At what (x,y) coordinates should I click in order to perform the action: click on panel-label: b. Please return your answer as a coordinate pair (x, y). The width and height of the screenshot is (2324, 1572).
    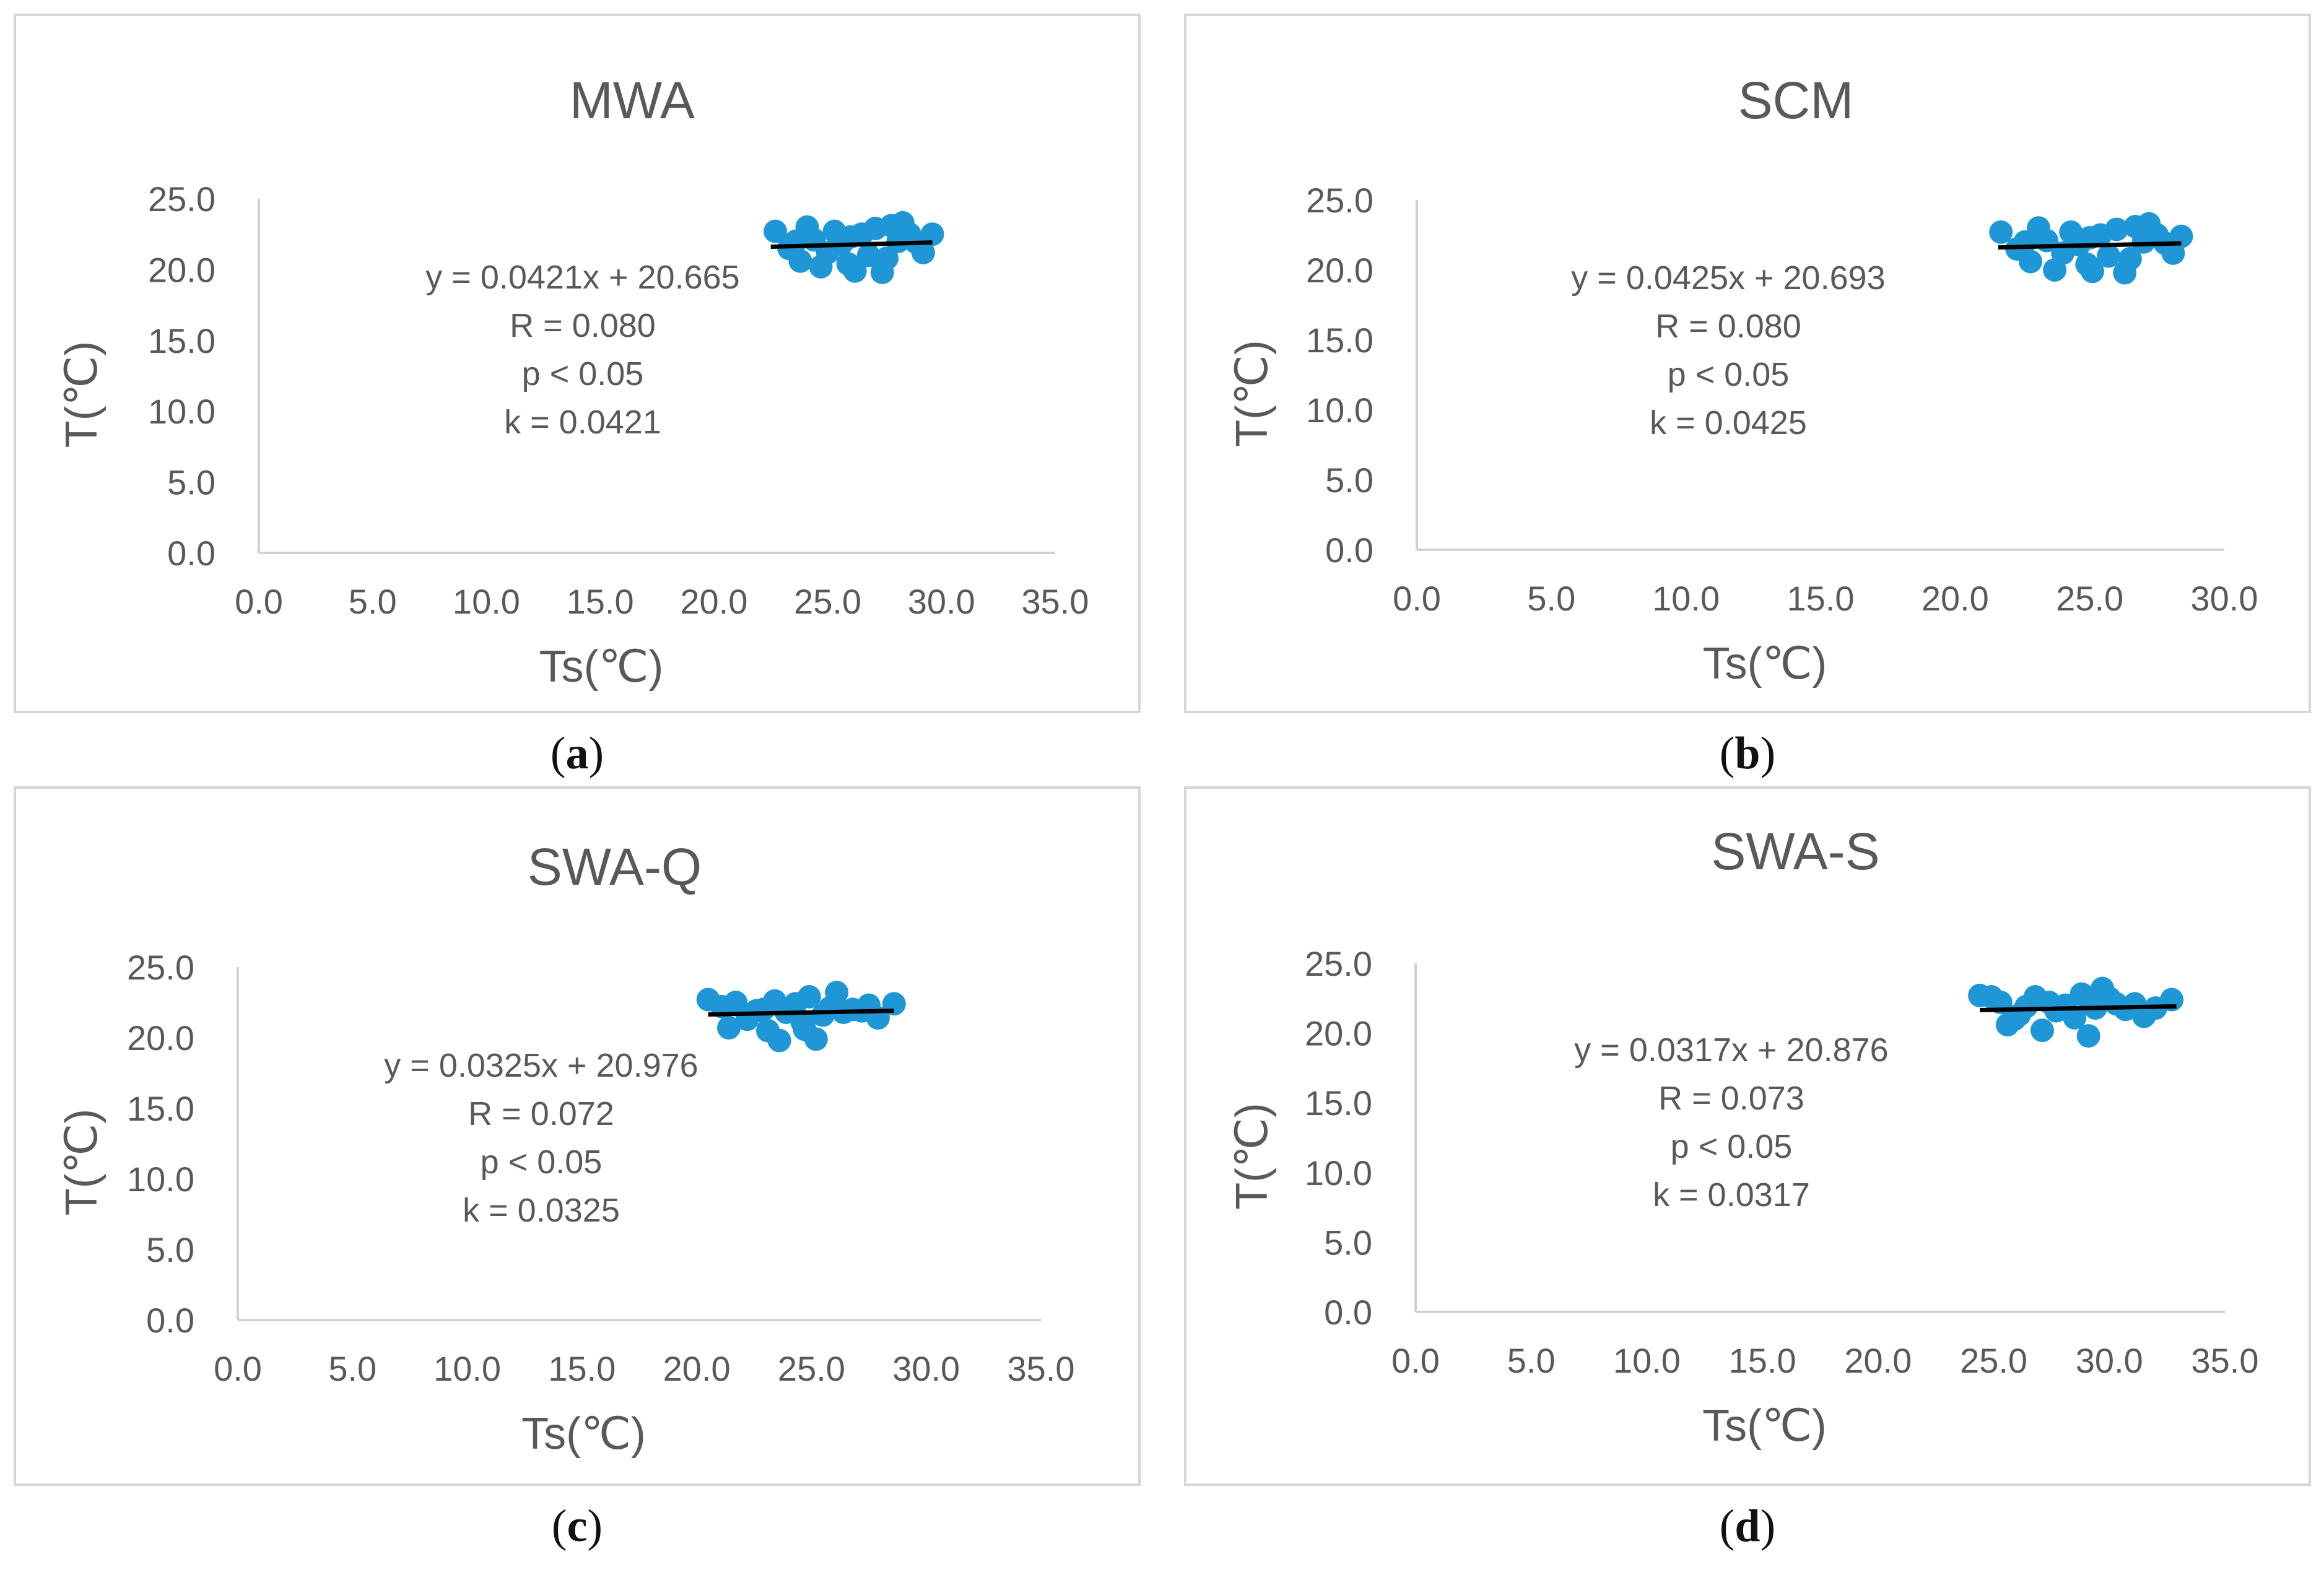
    Looking at the image, I should click on (1747, 753).